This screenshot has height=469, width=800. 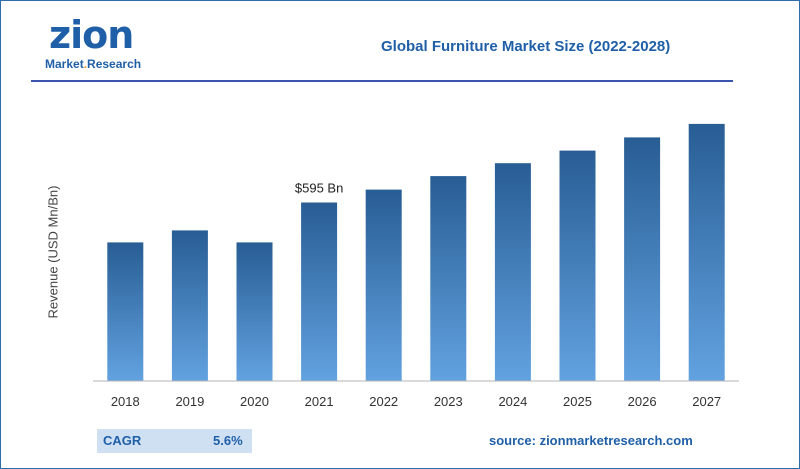 I want to click on logo-subtitle: Market.Research, so click(x=93, y=64).